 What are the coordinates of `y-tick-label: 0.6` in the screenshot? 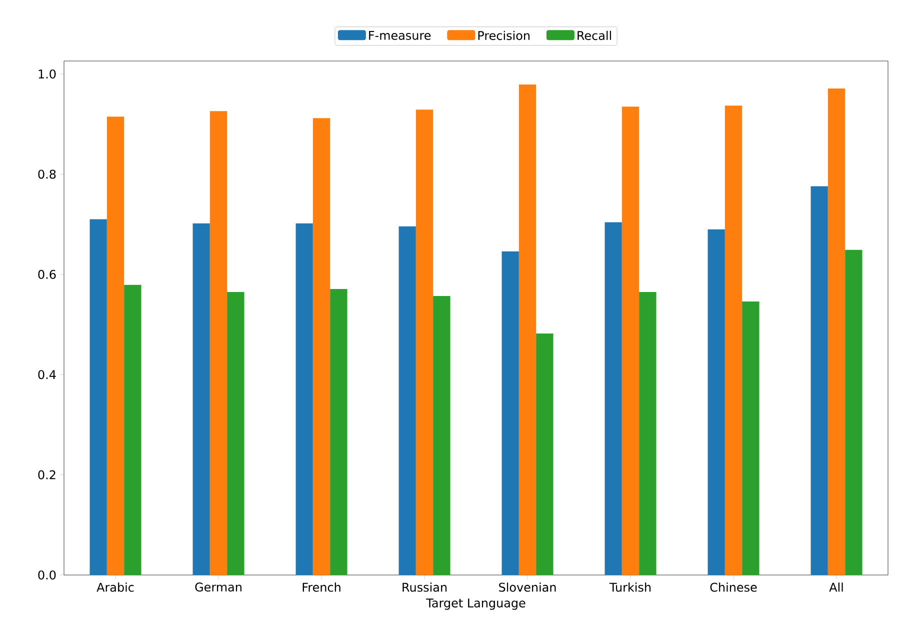 It's located at (47, 274).